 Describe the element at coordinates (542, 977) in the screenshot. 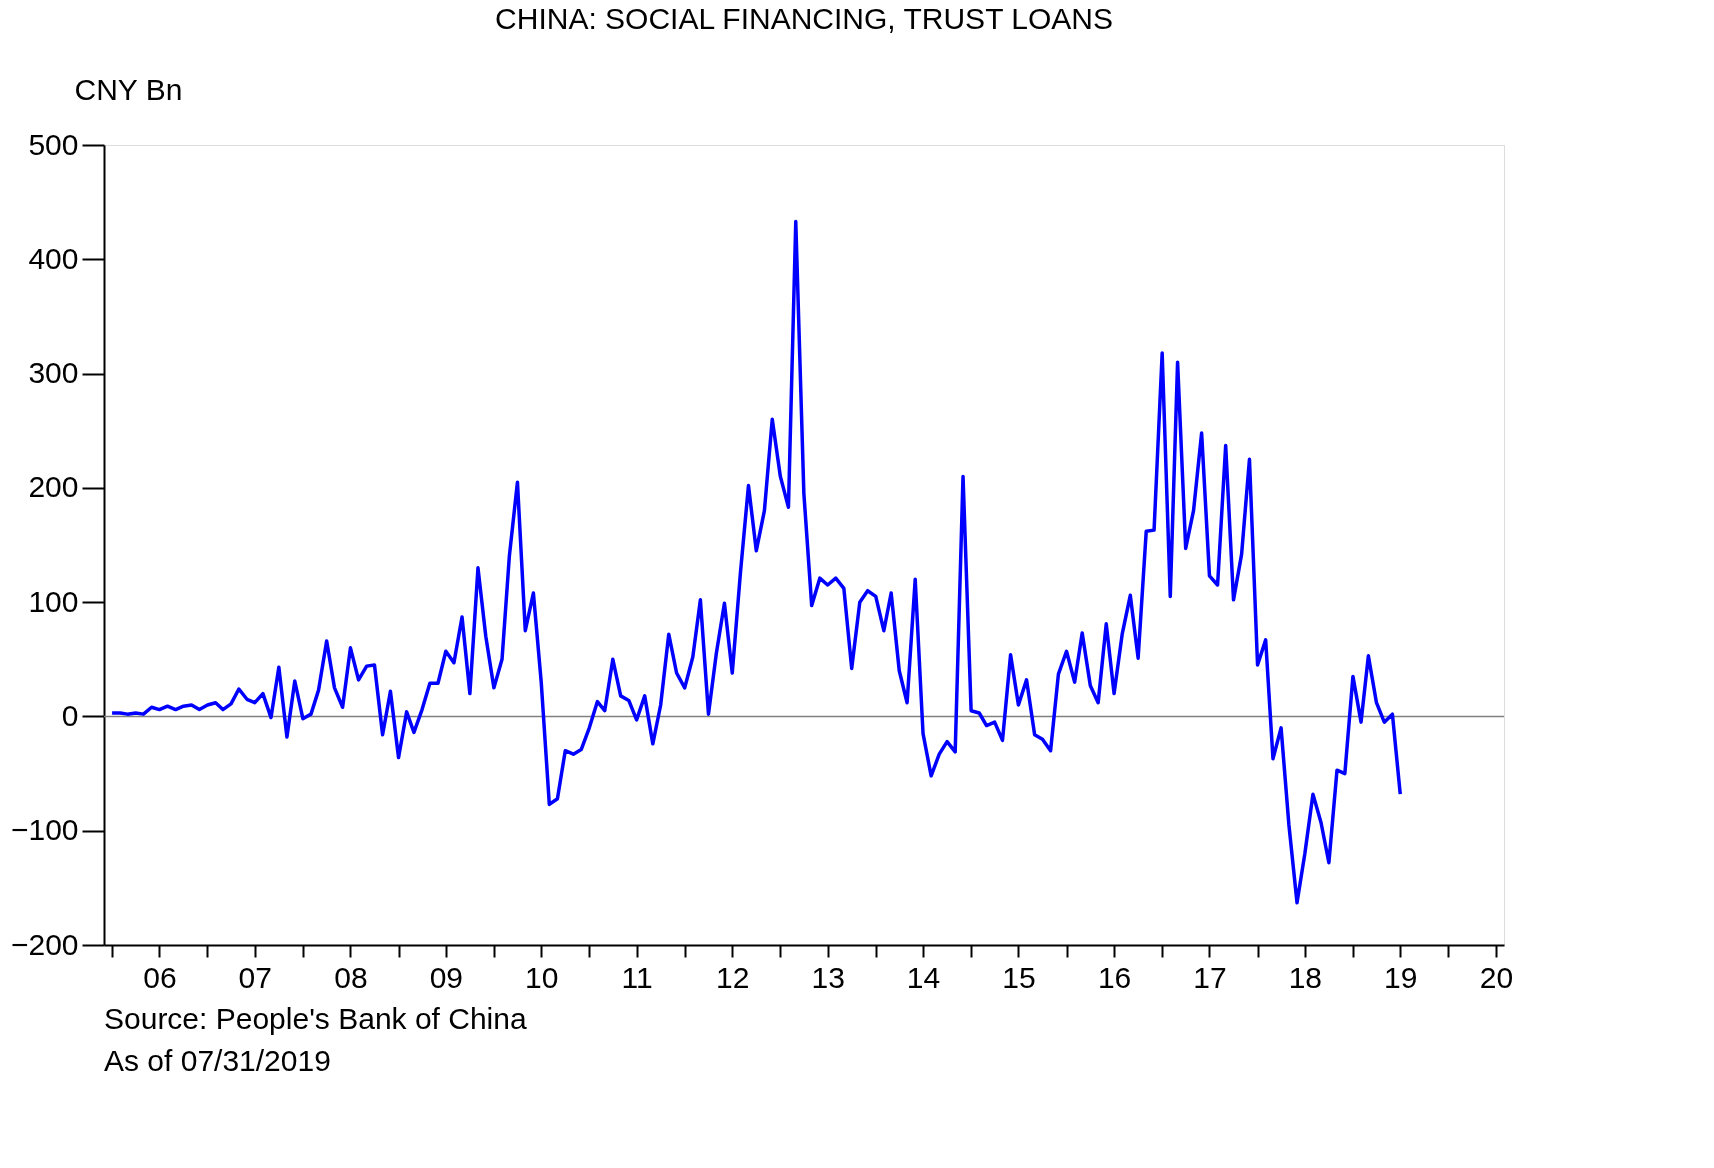

I see `x-tick-label: 10` at that location.